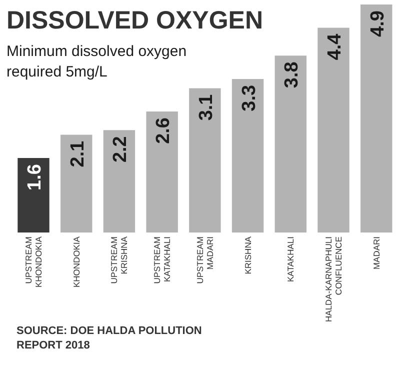 Image resolution: width=411 pixels, height=365 pixels. Describe the element at coordinates (119, 260) in the screenshot. I see `x-tick-label: UPSTREAM KRISHNA` at that location.